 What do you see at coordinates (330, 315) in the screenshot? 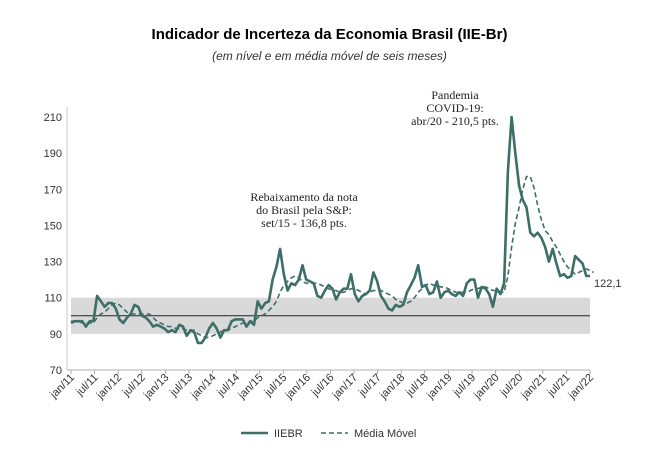
I see `uncertainty-band` at bounding box center [330, 315].